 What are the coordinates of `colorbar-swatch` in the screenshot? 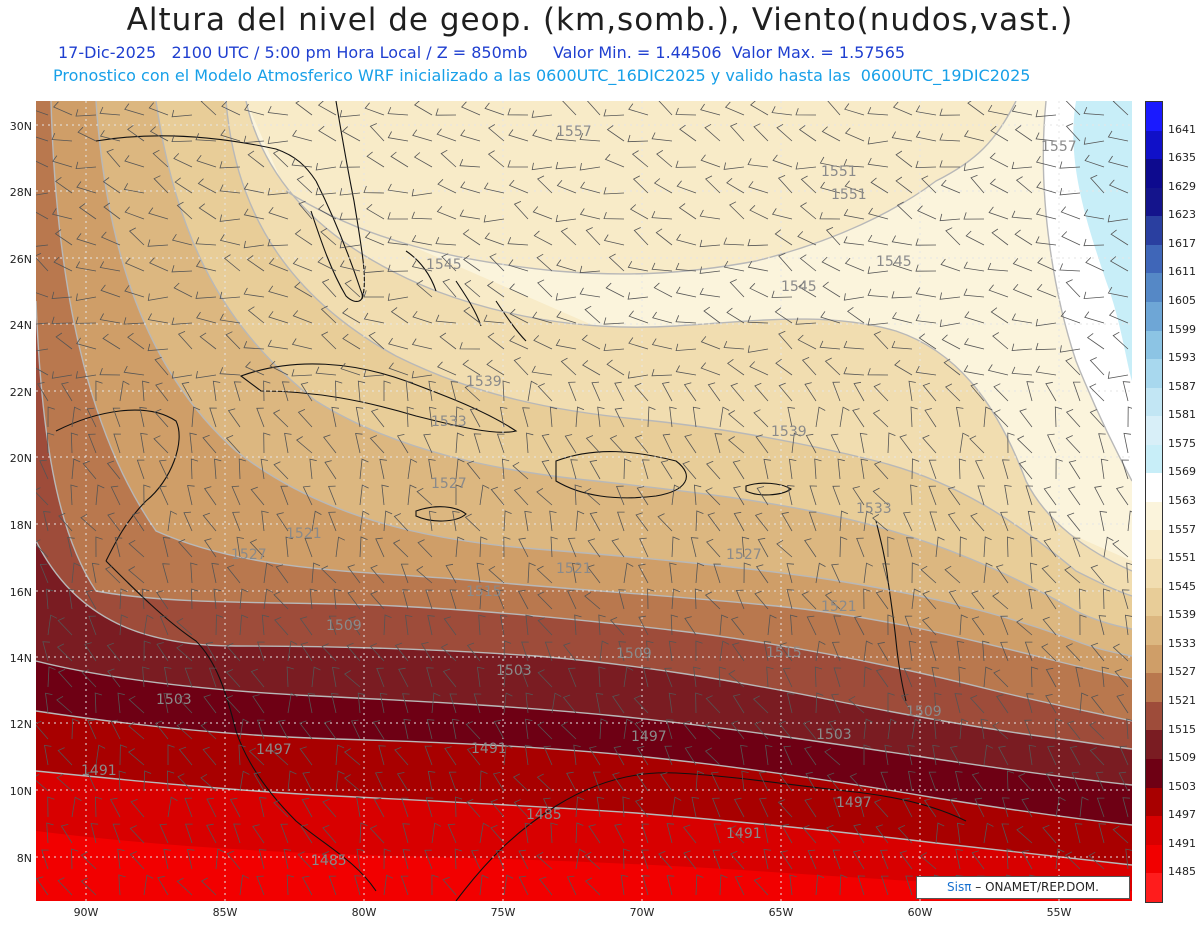 It's located at (1154, 602).